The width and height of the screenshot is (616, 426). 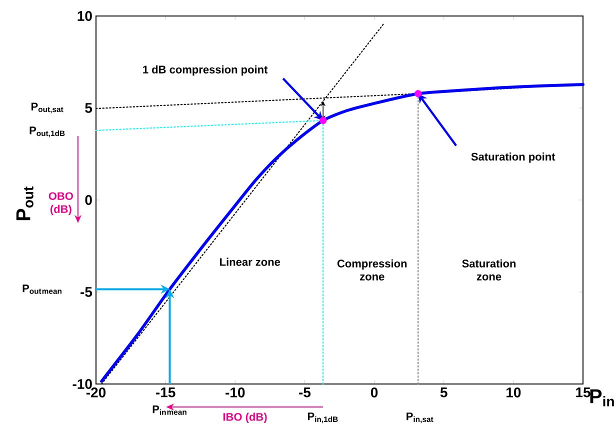 I want to click on annotation: Saturation point, so click(x=513, y=157).